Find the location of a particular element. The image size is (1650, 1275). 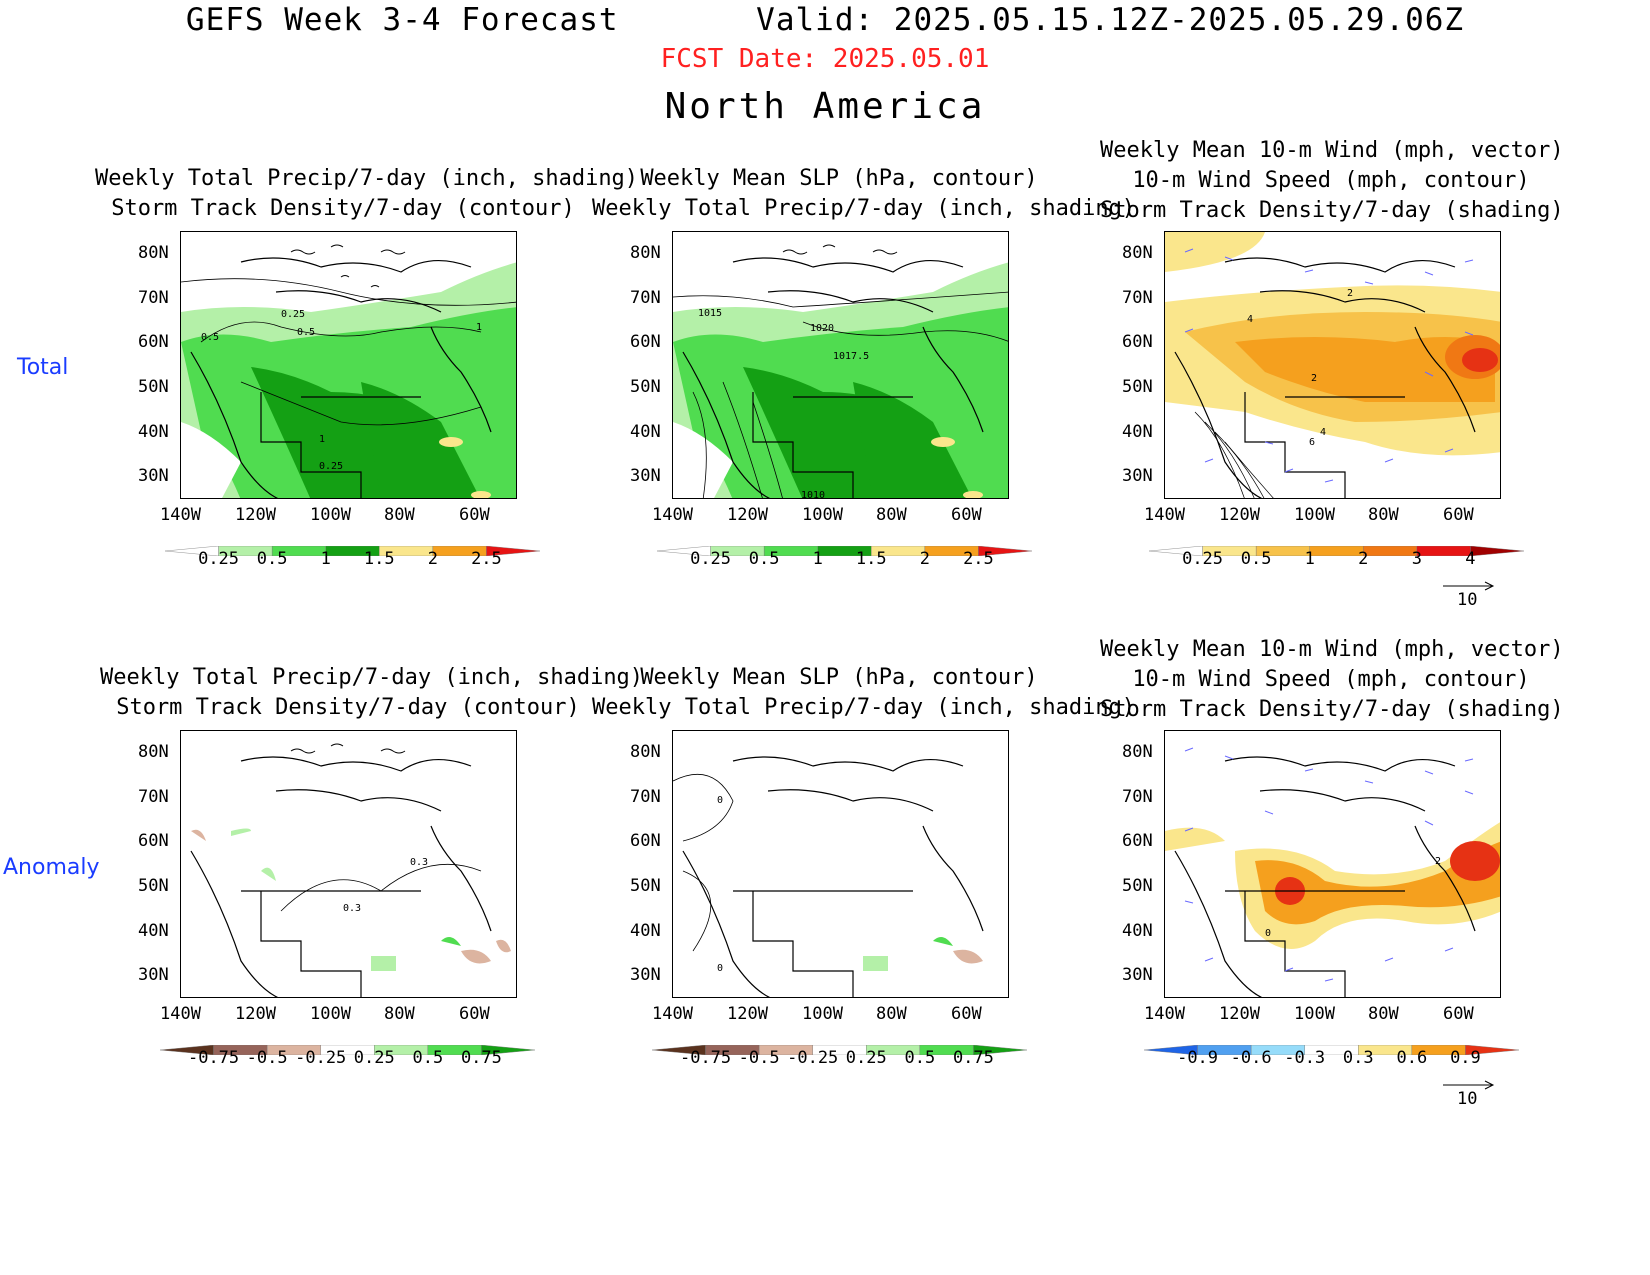

map-wind-anom: 2 0 is located at coordinates (1332, 864).